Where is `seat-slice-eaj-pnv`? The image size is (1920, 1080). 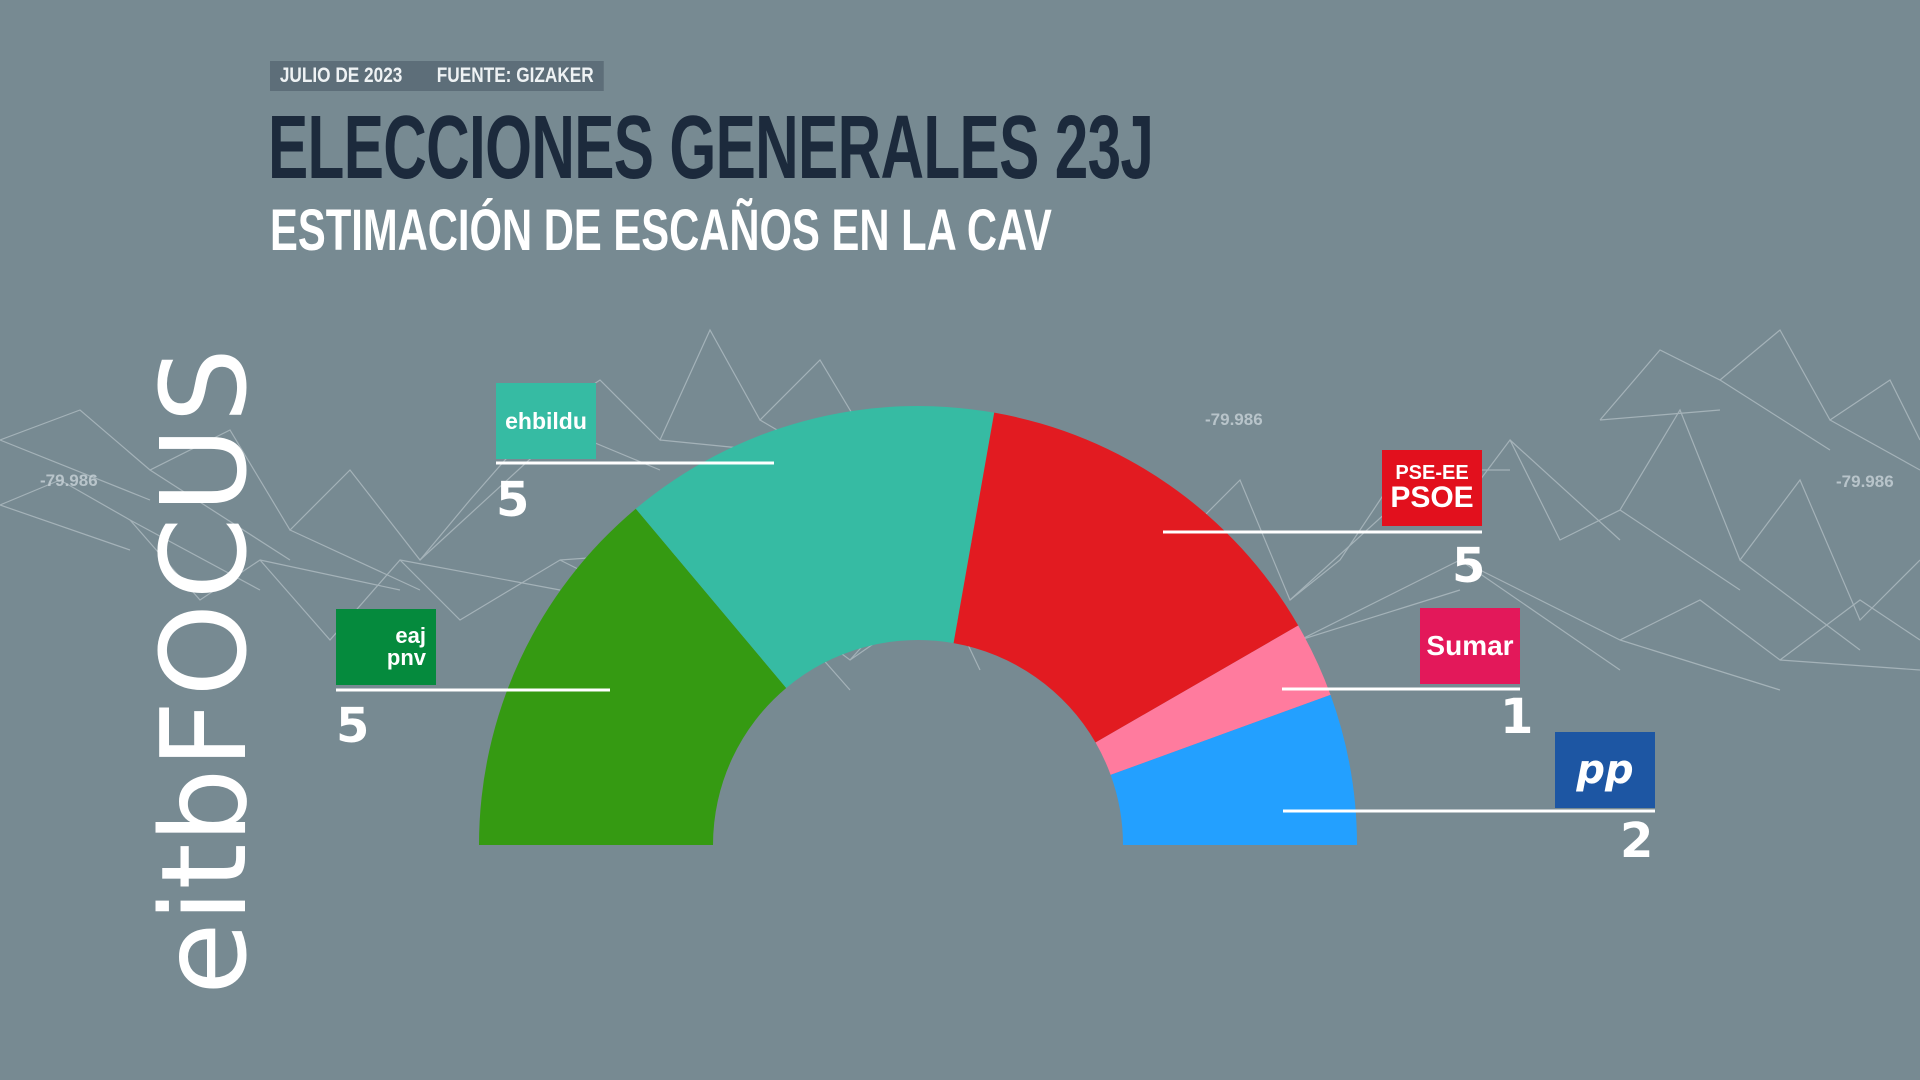 seat-slice-eaj-pnv is located at coordinates (633, 676).